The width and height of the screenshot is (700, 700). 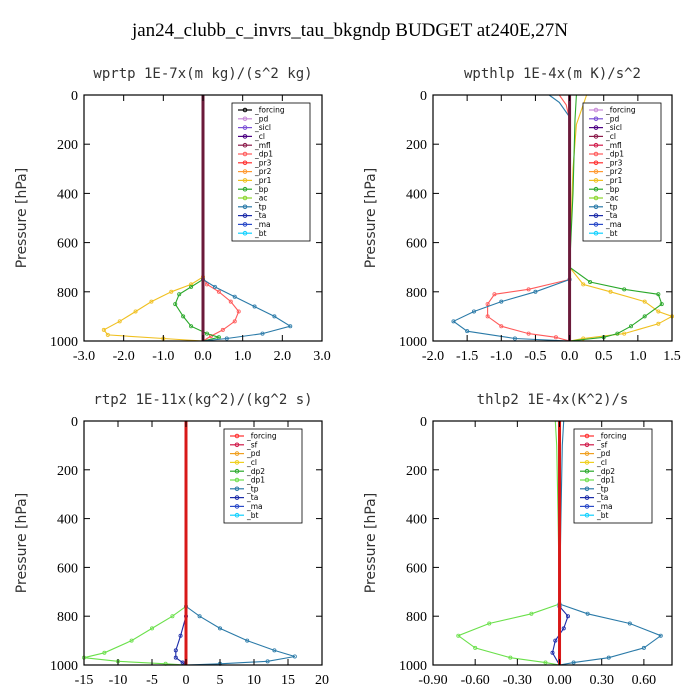 I want to click on y-tick-label: 800, so click(x=416, y=617).